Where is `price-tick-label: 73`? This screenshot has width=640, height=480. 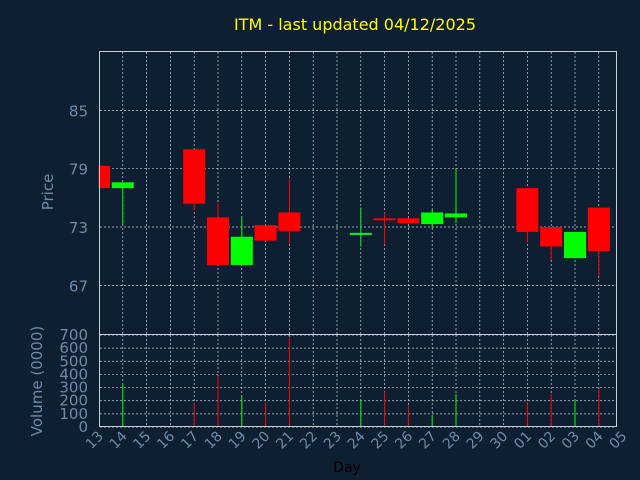
price-tick-label: 73 is located at coordinates (78, 228).